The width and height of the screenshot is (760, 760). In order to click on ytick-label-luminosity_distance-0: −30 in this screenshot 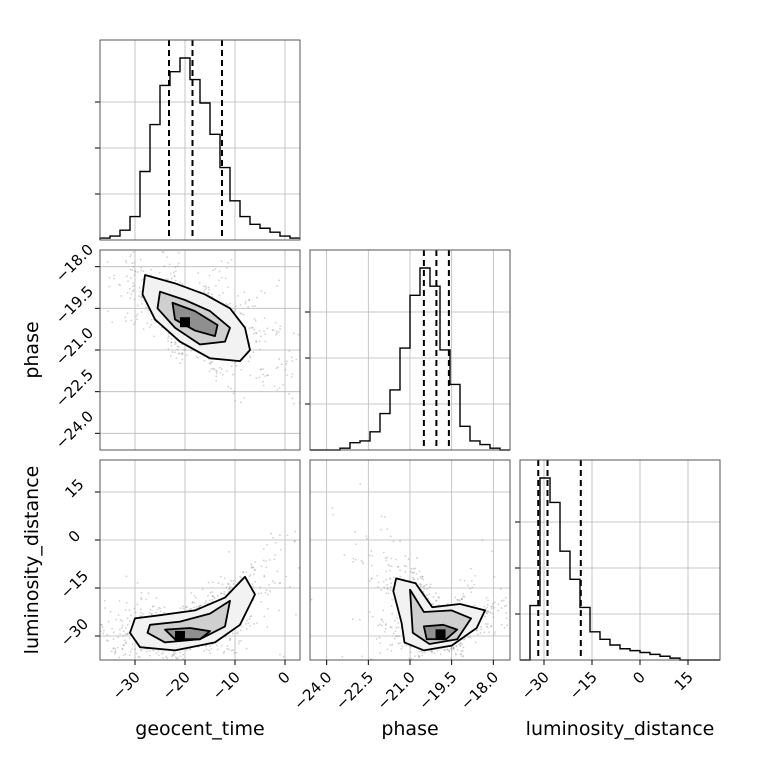, I will do `click(74, 632)`.